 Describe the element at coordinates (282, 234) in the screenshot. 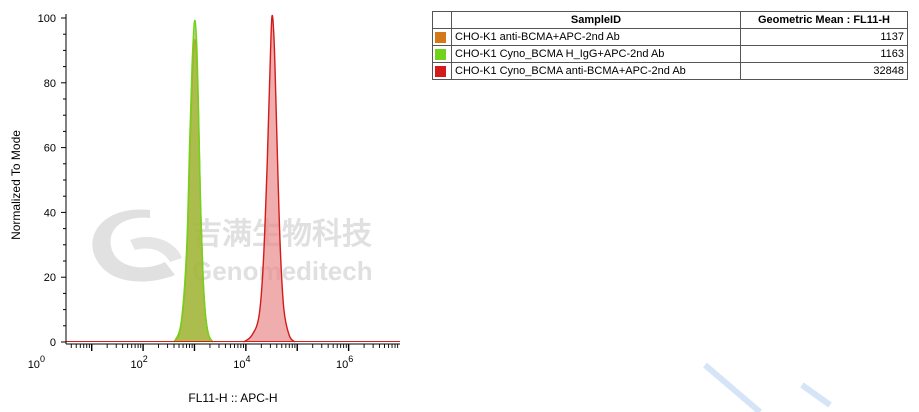

I see `watermark-cn-text: 吉满生物科技` at that location.